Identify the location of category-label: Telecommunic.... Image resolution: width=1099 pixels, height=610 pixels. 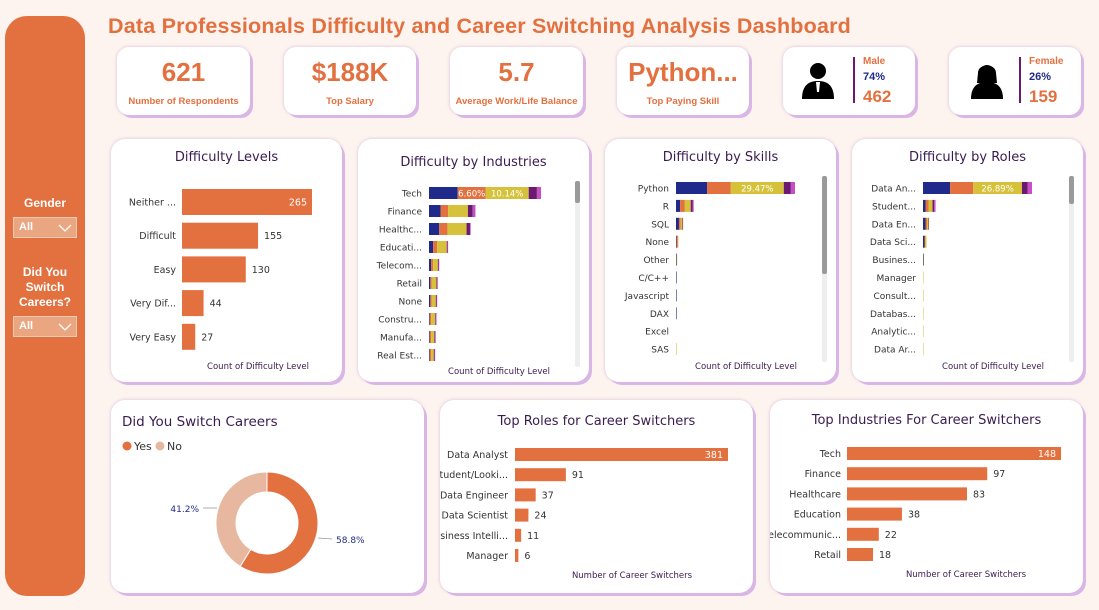
(805, 535).